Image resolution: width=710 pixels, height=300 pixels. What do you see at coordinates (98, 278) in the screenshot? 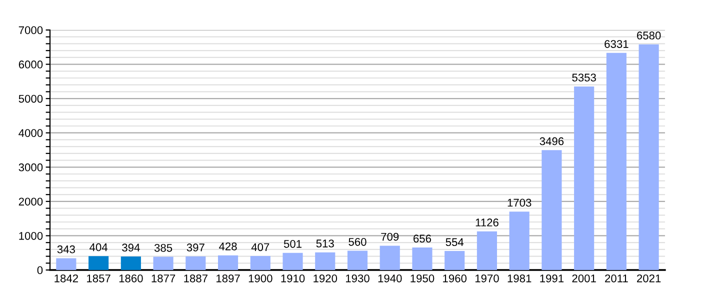
I see `x-tick-label: 1857` at bounding box center [98, 278].